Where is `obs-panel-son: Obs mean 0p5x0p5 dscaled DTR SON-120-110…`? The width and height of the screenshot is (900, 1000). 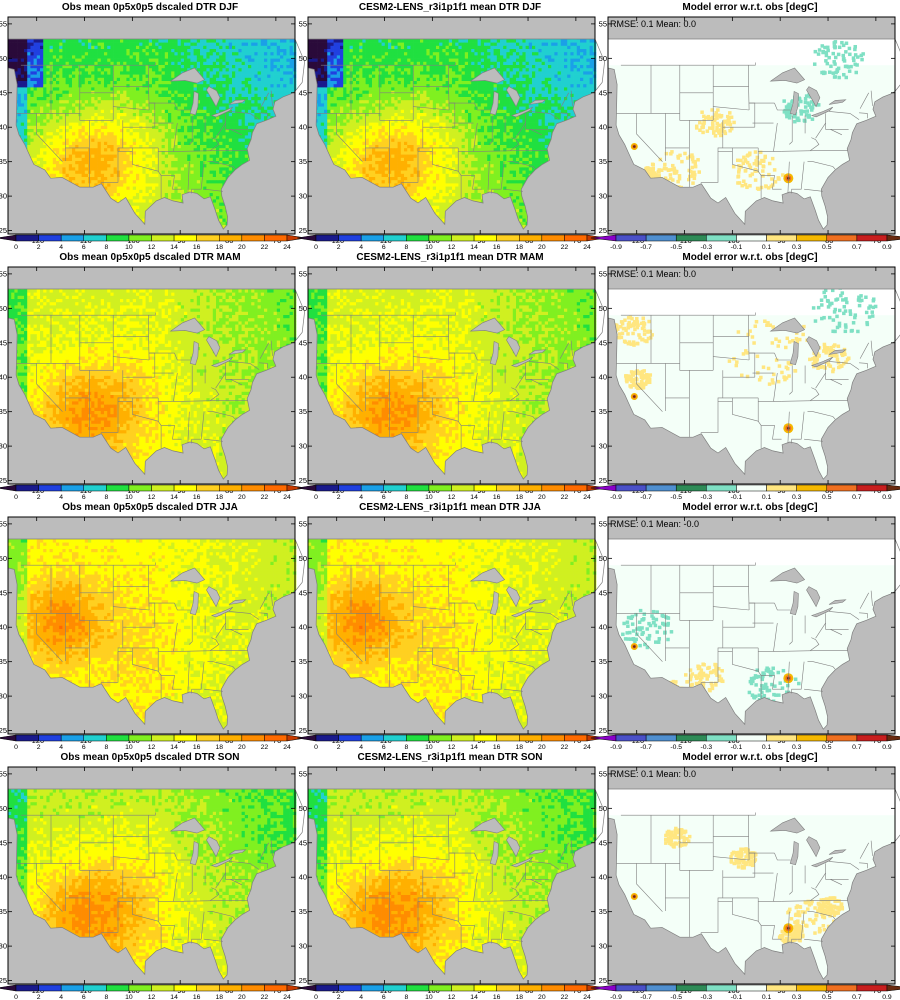 obs-panel-son: Obs mean 0p5x0p5 dscaled DTR SON-120-110… is located at coordinates (153, 875).